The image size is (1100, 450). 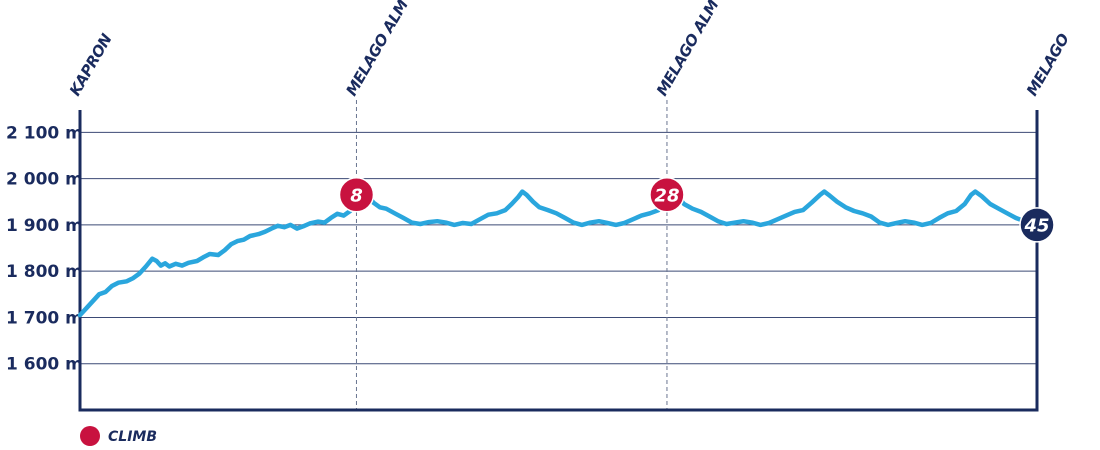 What do you see at coordinates (44, 226) in the screenshot?
I see `y-tick-label: 1 900 m` at bounding box center [44, 226].